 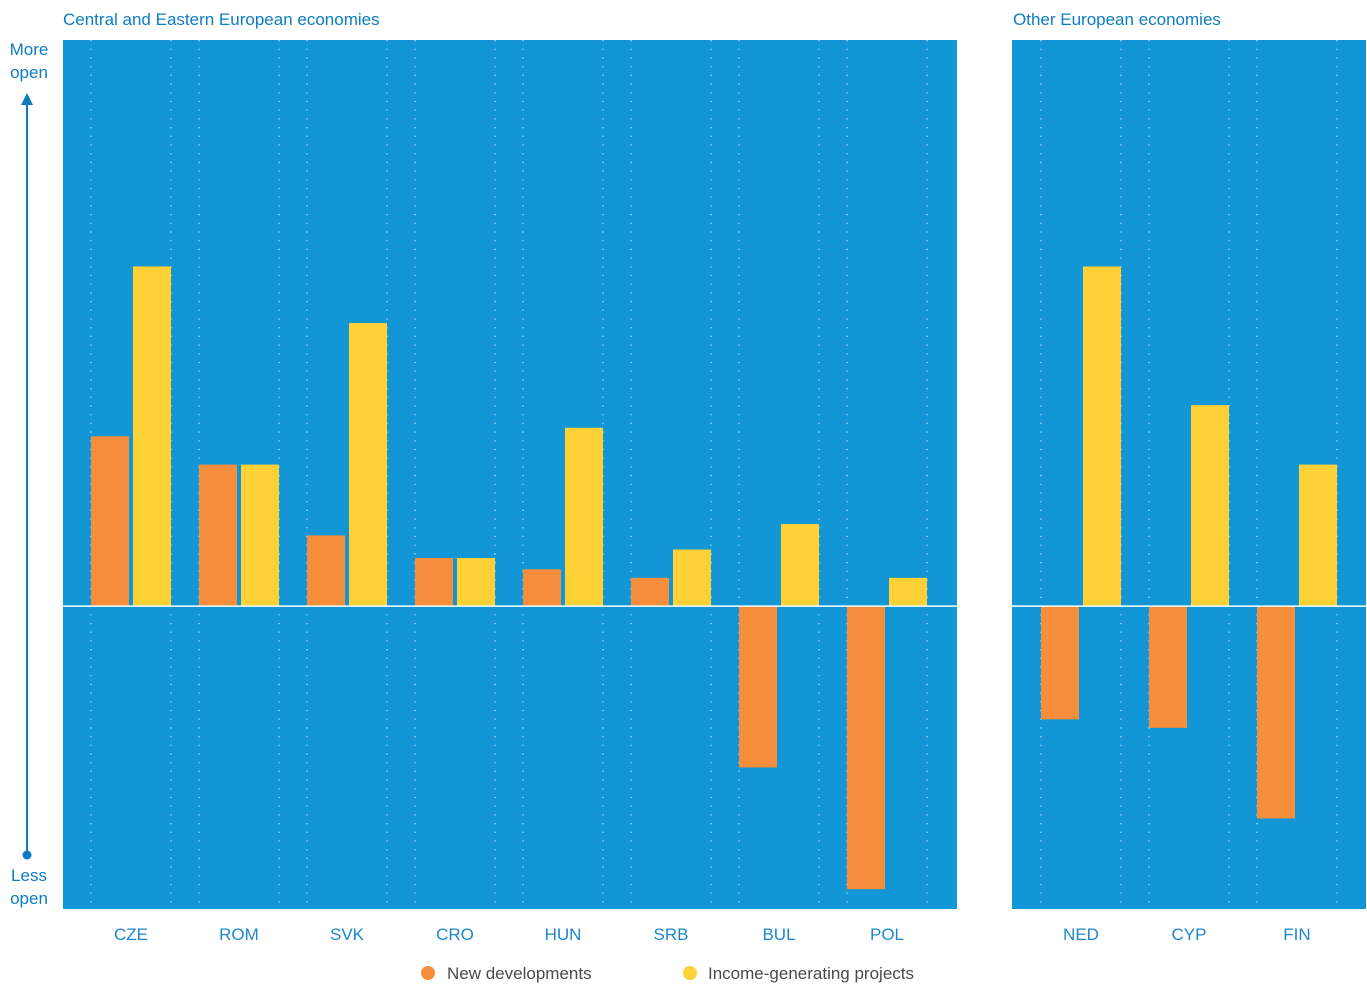 I want to click on axis-label-open-top: open, so click(x=29, y=72).